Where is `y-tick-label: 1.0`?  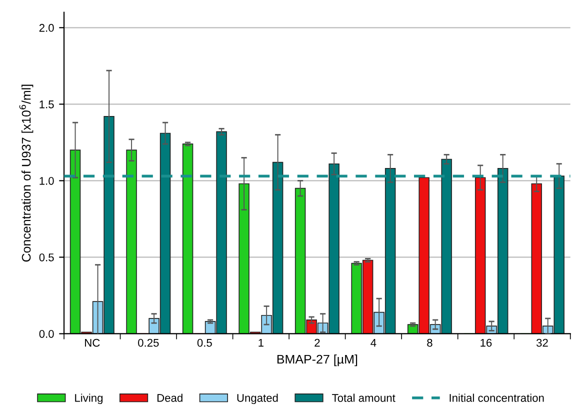 y-tick-label: 1.0 is located at coordinates (47, 180).